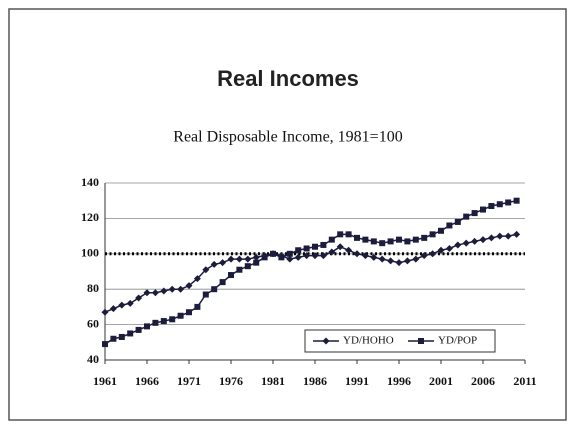 Image resolution: width=577 pixels, height=428 pixels. Describe the element at coordinates (287, 137) in the screenshot. I see `chart-subtitle: Real Disposable Income, 1981=100` at that location.